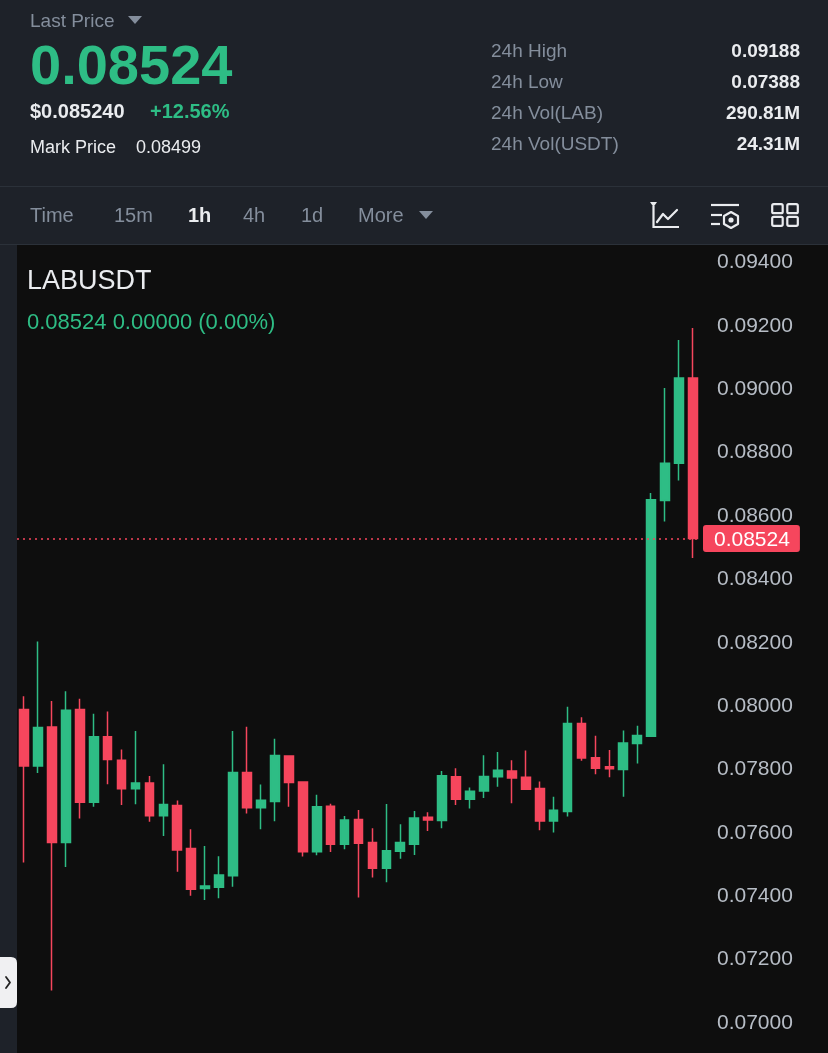 This screenshot has width=828, height=1053. Describe the element at coordinates (755, 895) in the screenshot. I see `y-tick-label: 0.07400` at that location.